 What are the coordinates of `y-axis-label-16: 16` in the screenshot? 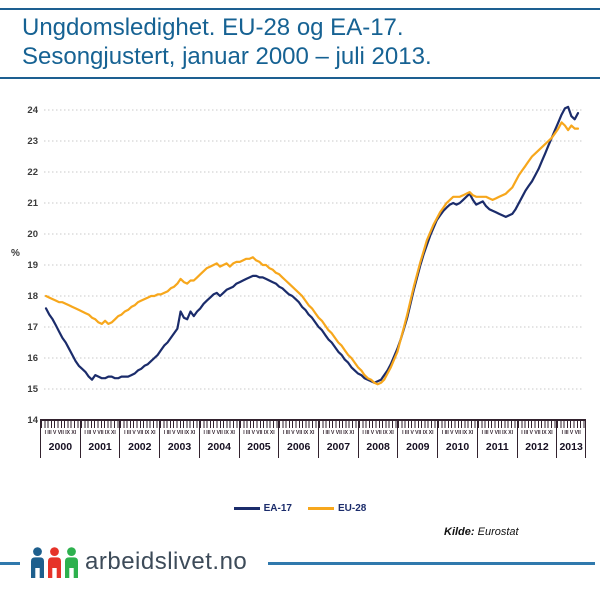 It's located at (32, 358).